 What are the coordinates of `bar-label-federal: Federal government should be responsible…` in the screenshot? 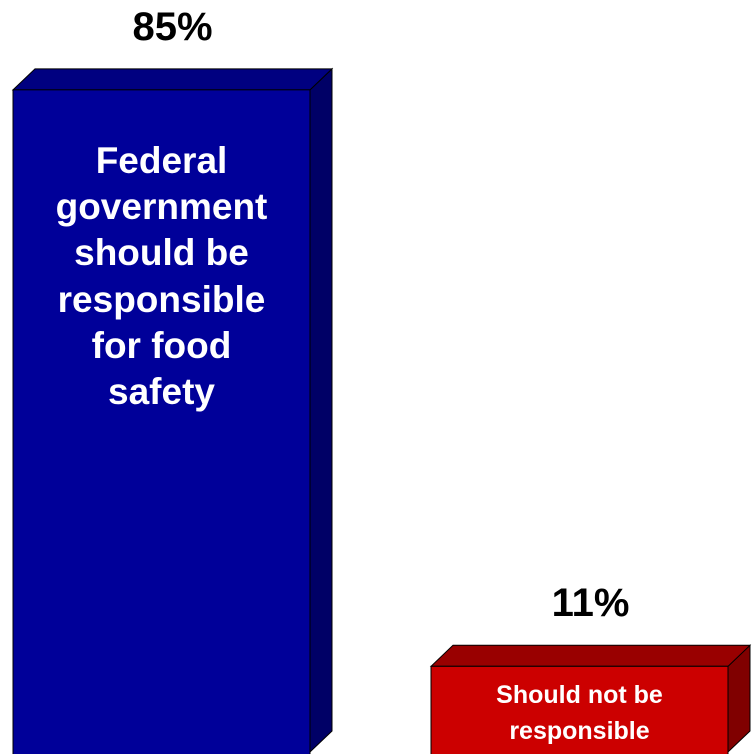 It's located at (161, 276).